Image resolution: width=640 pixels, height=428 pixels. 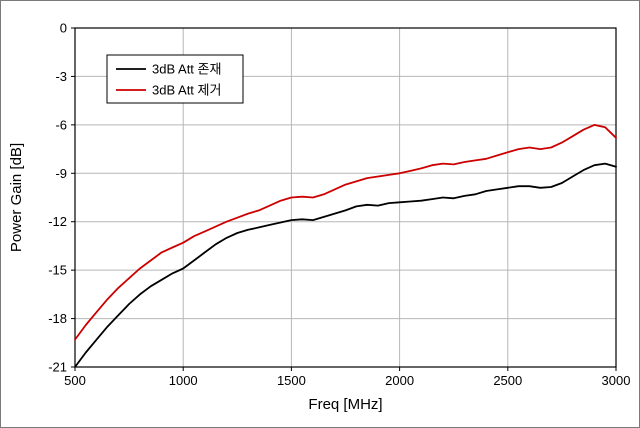 I want to click on y-tick-label: -21, so click(x=57, y=367).